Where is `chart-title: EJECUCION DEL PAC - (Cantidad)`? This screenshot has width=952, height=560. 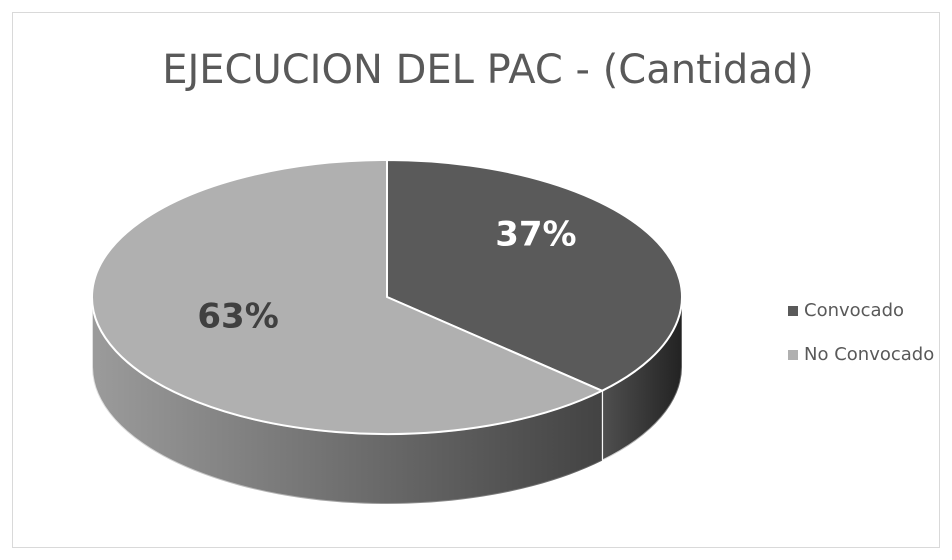 chart-title: EJECUCION DEL PAC - (Cantidad) is located at coordinates (488, 70).